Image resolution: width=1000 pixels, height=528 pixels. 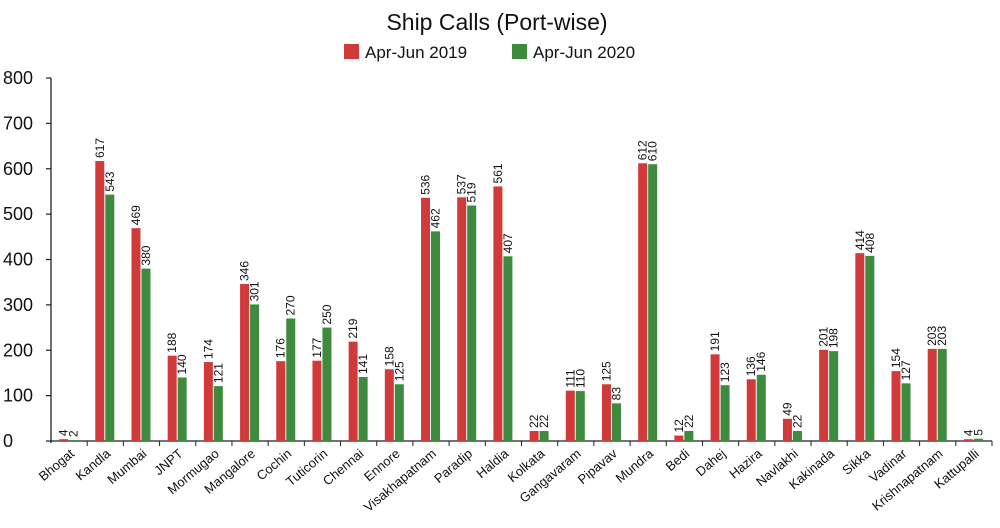 What do you see at coordinates (18, 78) in the screenshot?
I see `y-tick-label: 800` at bounding box center [18, 78].